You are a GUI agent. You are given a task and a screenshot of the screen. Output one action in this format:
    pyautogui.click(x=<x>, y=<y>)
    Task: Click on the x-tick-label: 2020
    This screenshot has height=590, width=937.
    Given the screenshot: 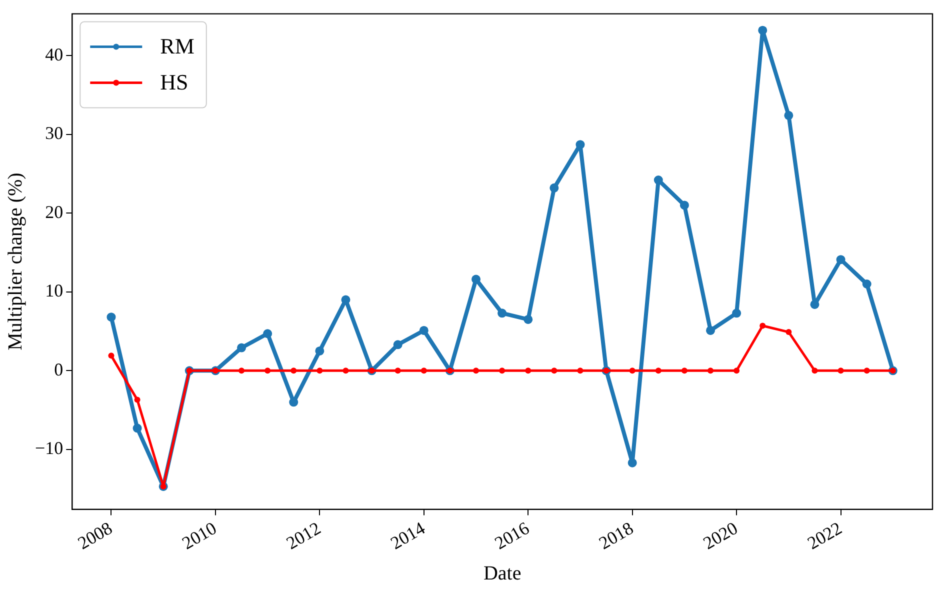 What is the action you would take?
    pyautogui.click(x=720, y=536)
    